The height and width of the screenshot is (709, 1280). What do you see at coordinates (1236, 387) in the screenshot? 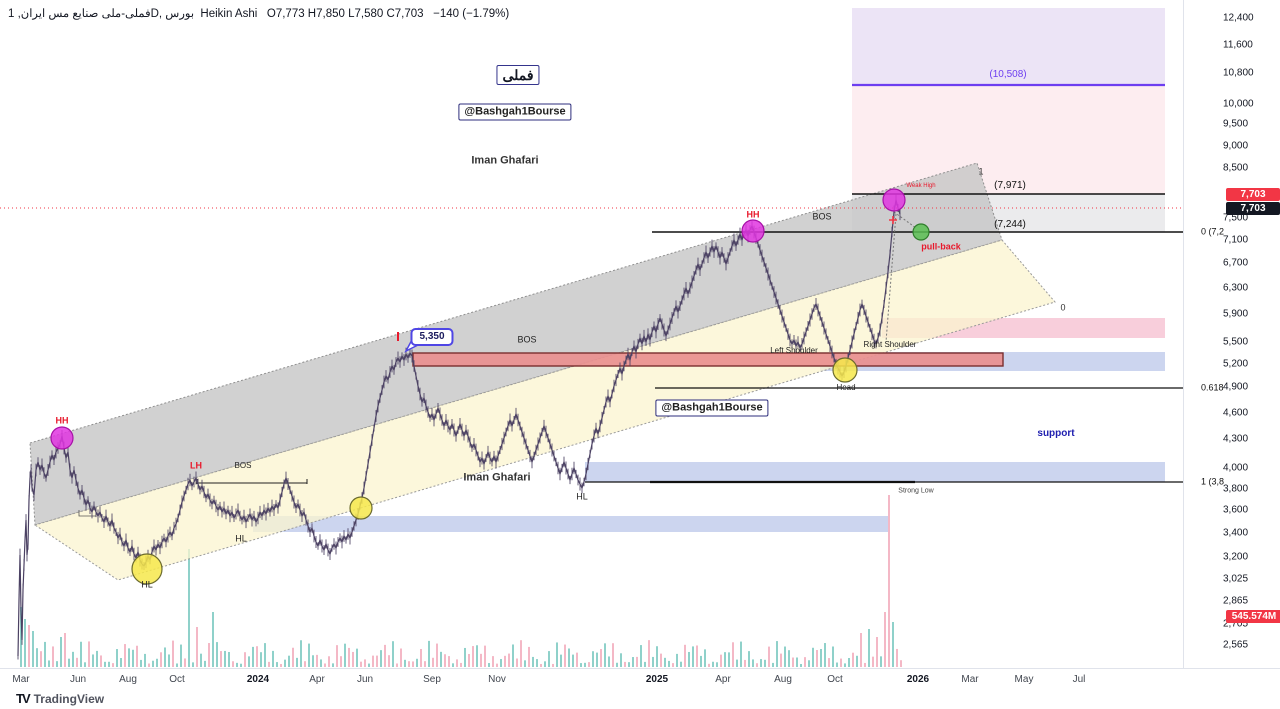
I see `price-tick-4,900: 4,900` at bounding box center [1236, 387].